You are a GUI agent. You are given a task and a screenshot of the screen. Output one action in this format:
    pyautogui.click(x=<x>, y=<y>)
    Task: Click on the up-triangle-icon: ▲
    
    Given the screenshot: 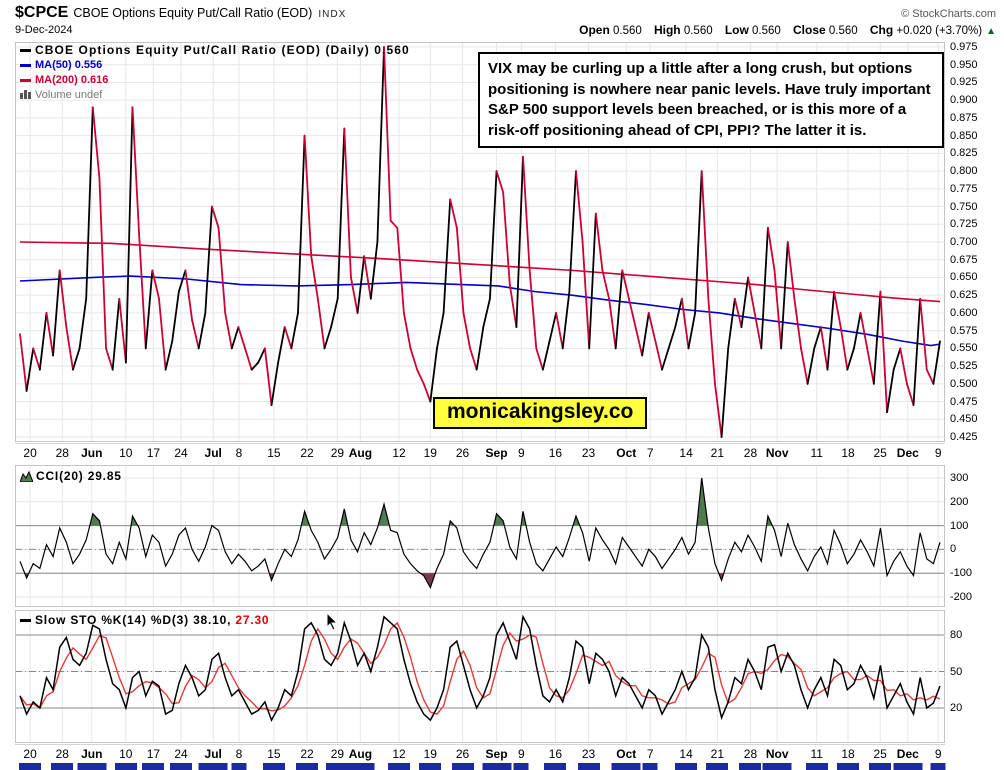 What is the action you would take?
    pyautogui.click(x=991, y=31)
    